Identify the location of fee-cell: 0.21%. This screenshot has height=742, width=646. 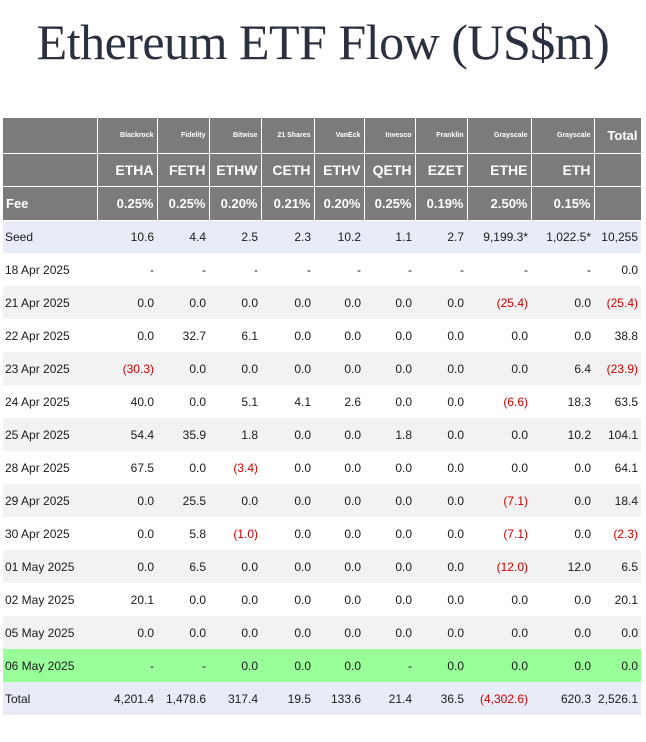
(288, 203).